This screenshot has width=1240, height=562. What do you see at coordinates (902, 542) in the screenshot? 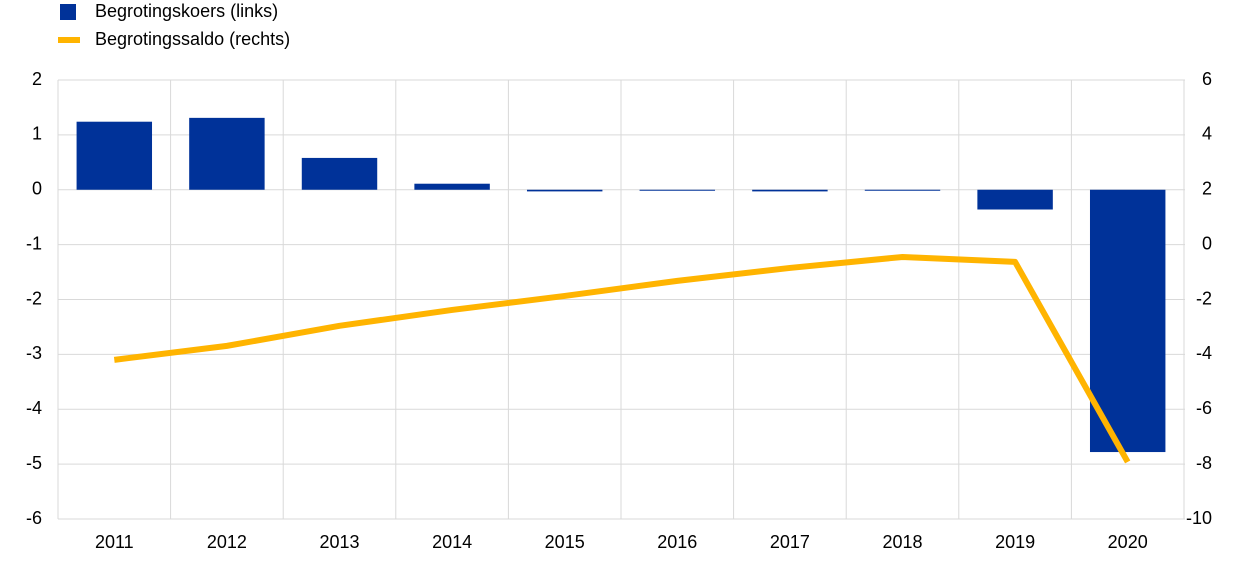
I see `x-tick-label: 2018` at bounding box center [902, 542].